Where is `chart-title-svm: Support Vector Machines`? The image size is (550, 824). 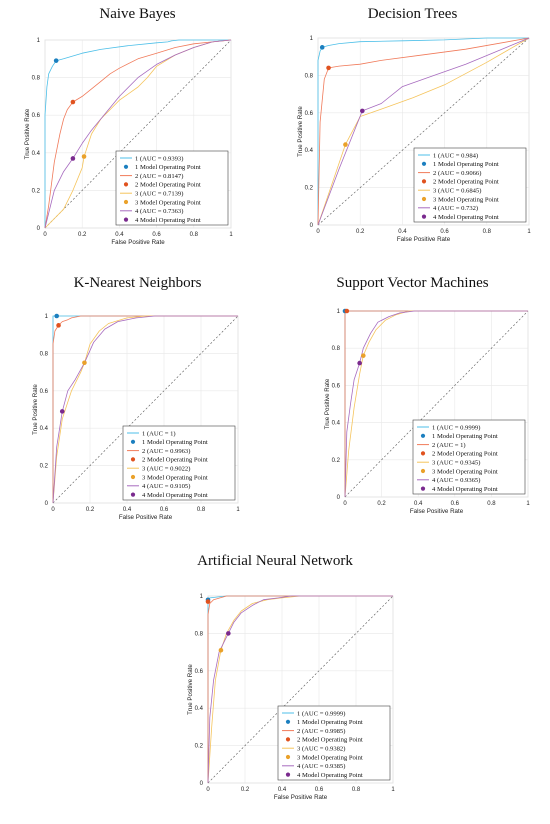
chart-title-svm: Support Vector Machines is located at coordinates (412, 283).